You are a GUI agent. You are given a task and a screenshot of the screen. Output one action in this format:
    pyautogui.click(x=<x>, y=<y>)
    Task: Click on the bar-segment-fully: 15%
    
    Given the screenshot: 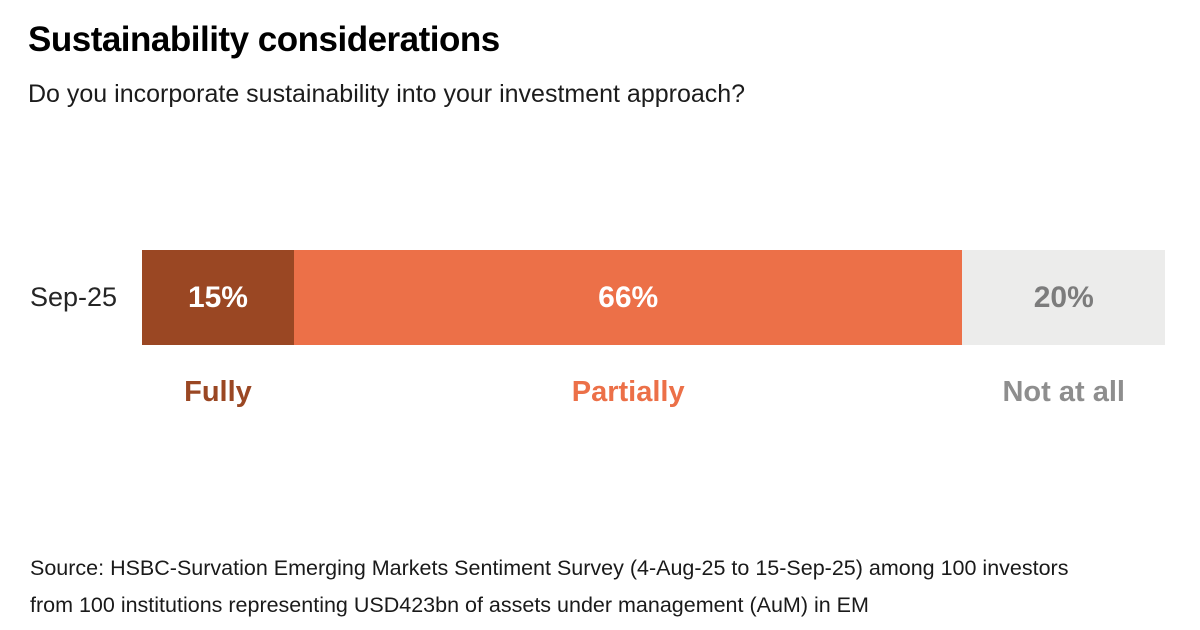 What is the action you would take?
    pyautogui.click(x=218, y=297)
    